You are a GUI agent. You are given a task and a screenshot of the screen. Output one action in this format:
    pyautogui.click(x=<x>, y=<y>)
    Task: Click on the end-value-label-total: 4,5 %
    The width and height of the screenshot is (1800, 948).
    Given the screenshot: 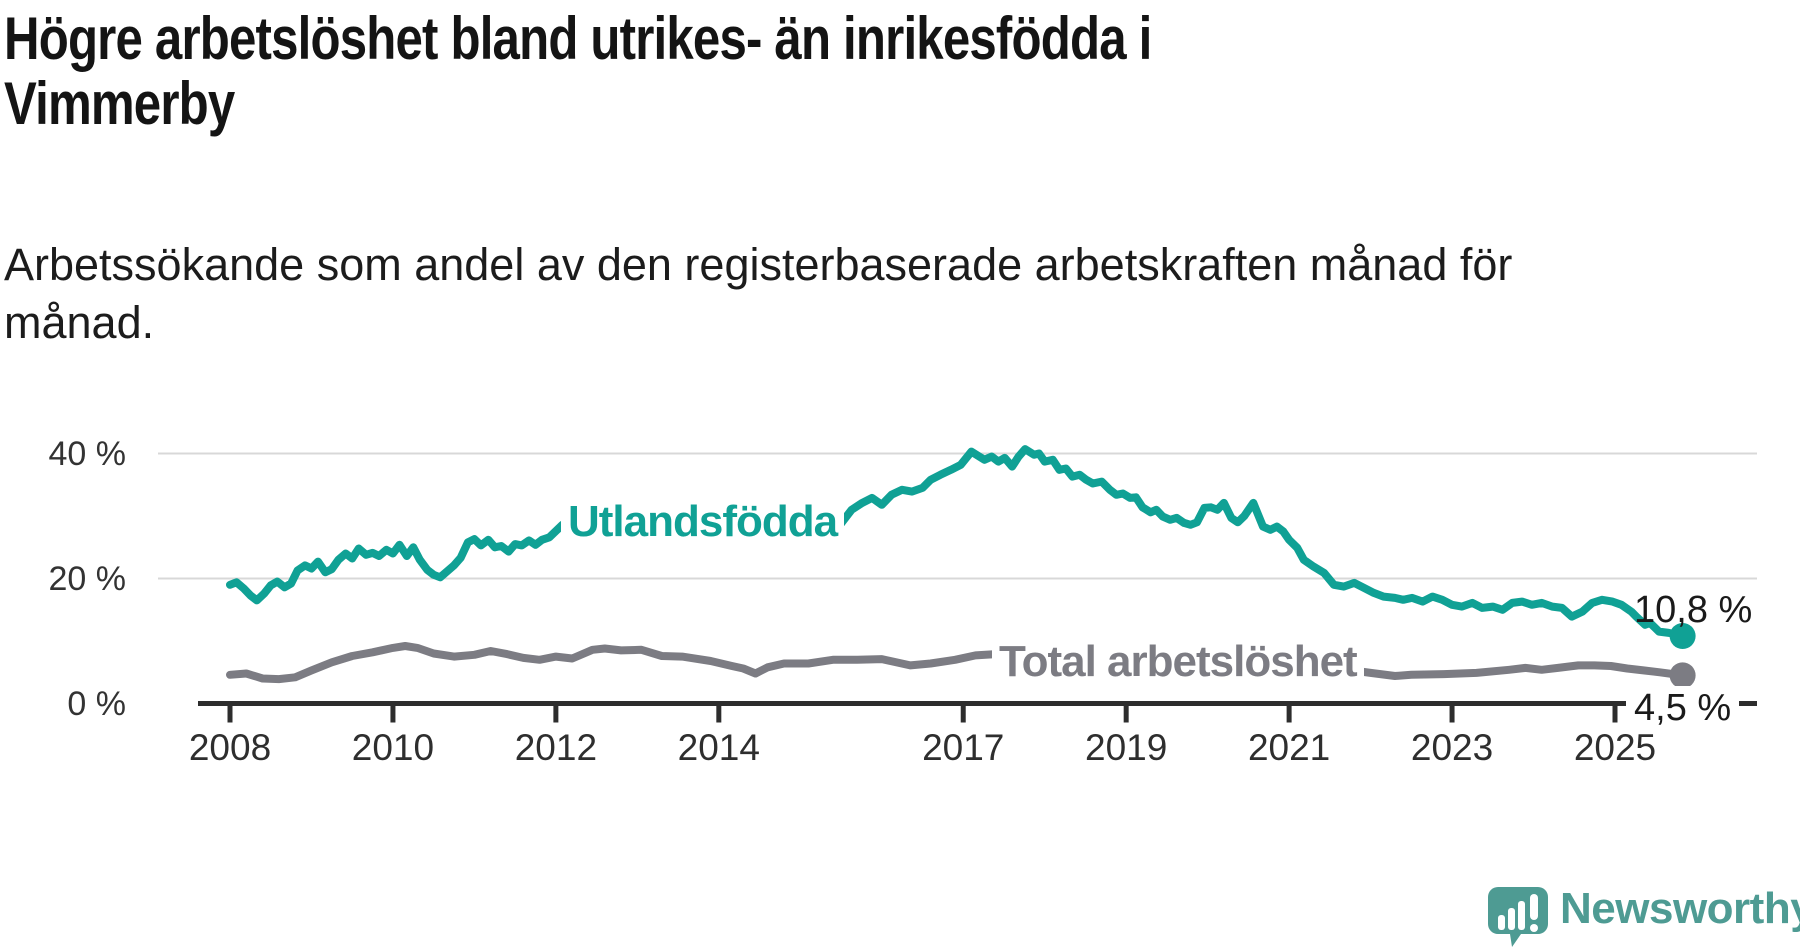 What is the action you would take?
    pyautogui.click(x=1683, y=708)
    